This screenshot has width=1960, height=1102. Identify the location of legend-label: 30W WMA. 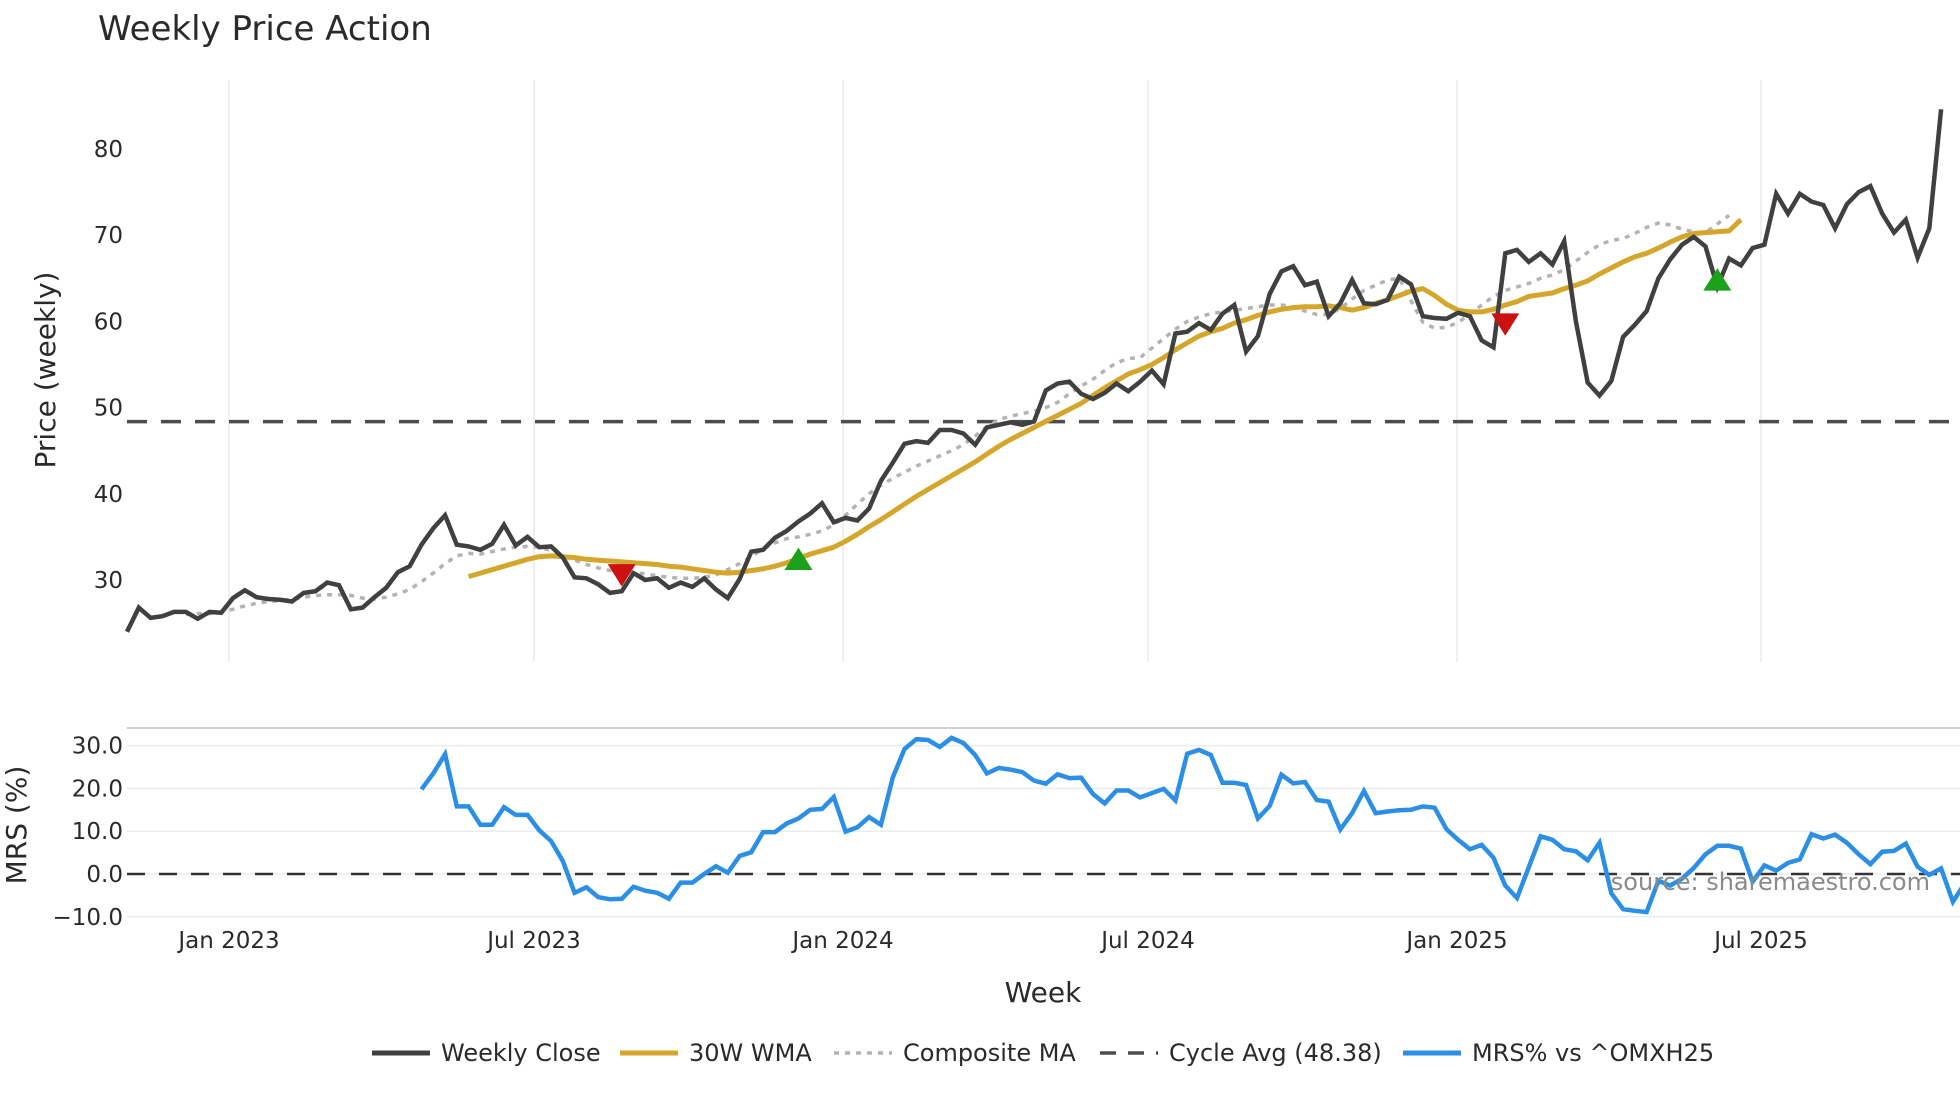
(750, 1053).